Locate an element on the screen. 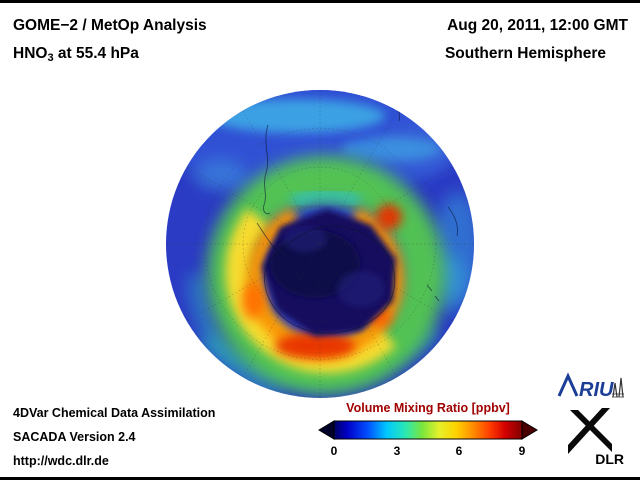  website-url: http://wdc.dlr.de is located at coordinates (61, 461).